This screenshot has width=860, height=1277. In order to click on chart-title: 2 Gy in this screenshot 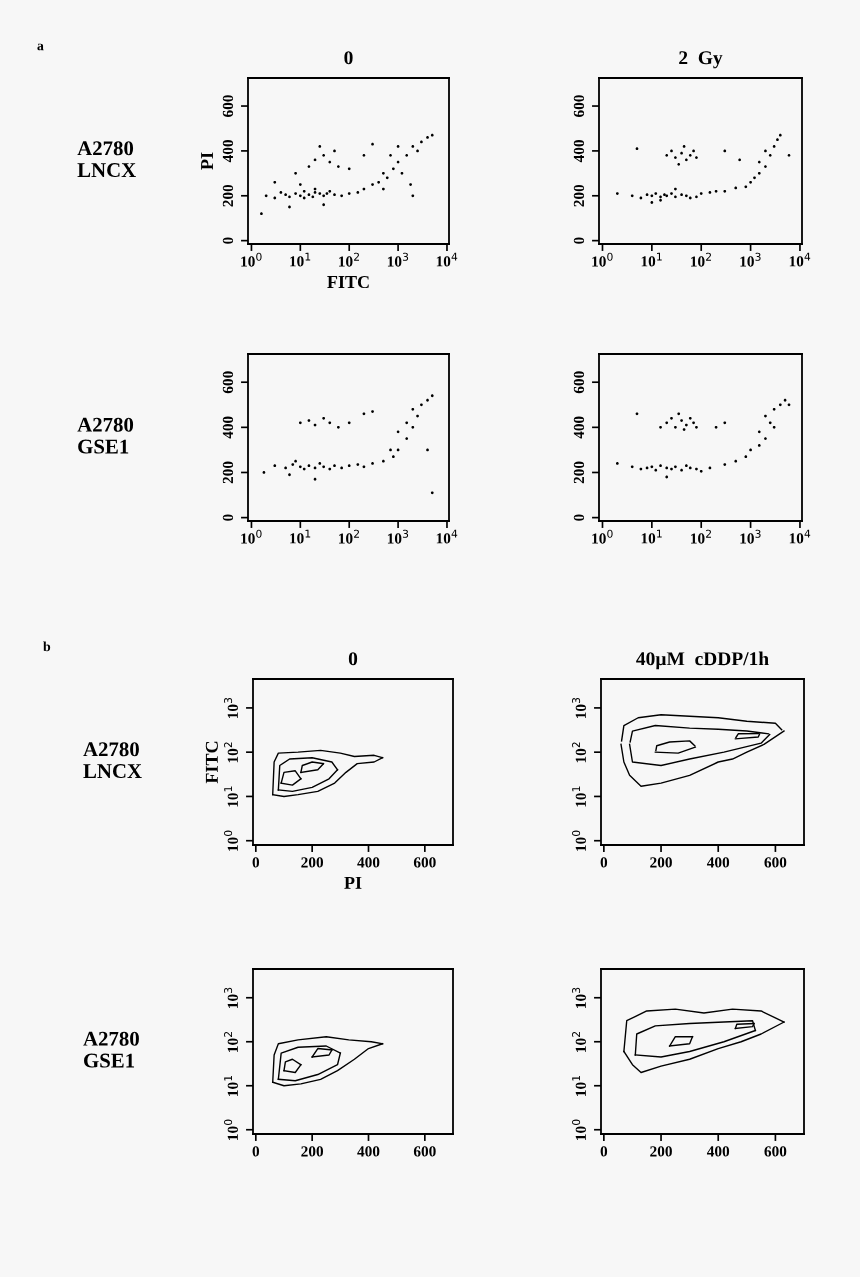, I will do `click(701, 60)`.